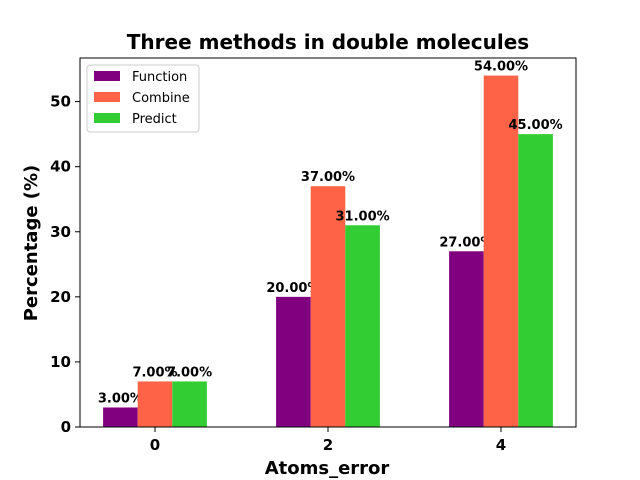 This screenshot has height=480, width=640. What do you see at coordinates (159, 77) in the screenshot?
I see `legend-label-function: Function` at bounding box center [159, 77].